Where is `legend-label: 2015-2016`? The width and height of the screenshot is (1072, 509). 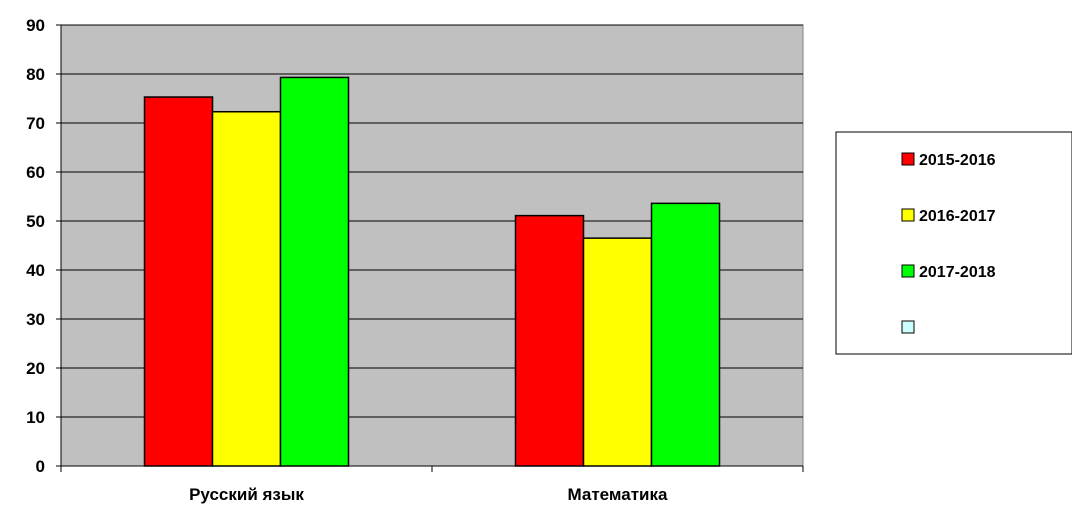 legend-label: 2015-2016 is located at coordinates (957, 160).